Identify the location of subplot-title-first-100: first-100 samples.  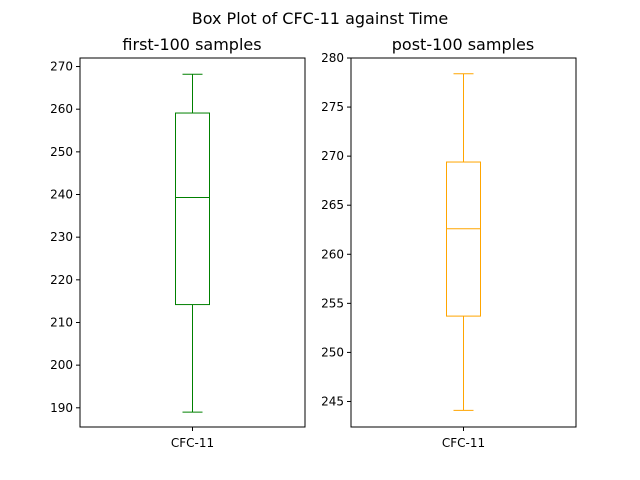
(191, 44).